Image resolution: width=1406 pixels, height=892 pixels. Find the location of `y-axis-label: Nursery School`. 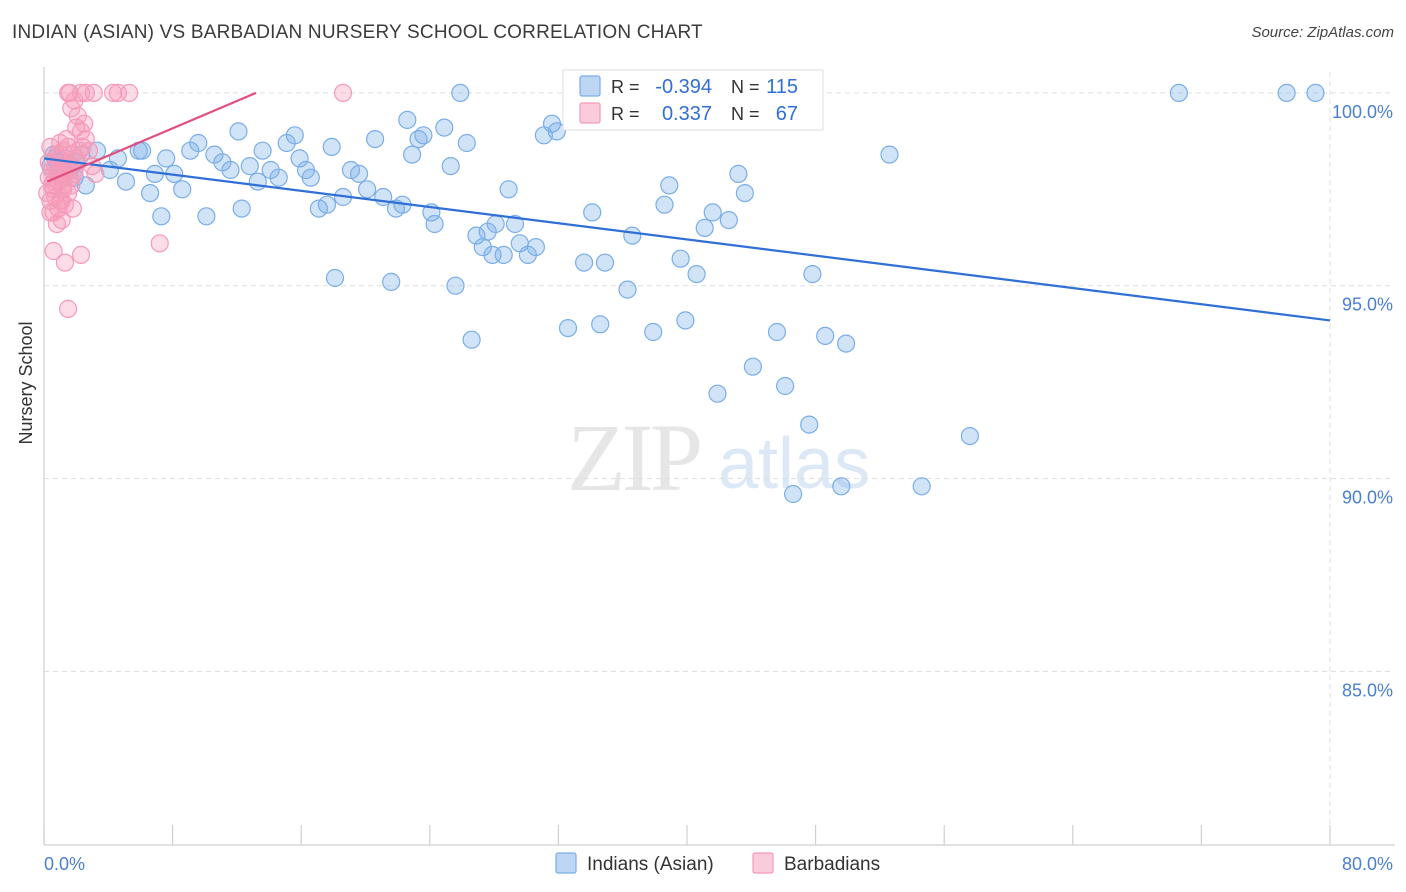

y-axis-label: Nursery School is located at coordinates (26, 383).